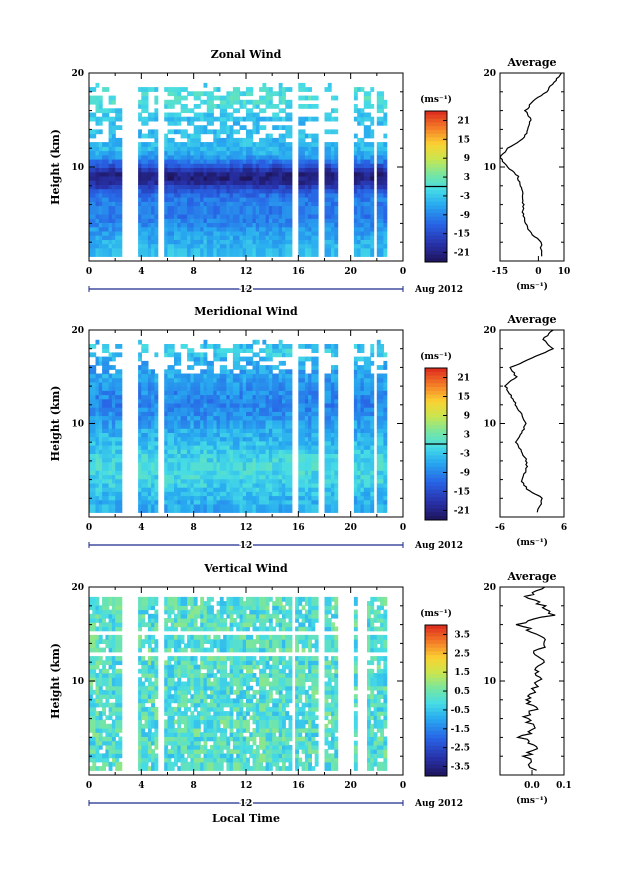 Image resolution: width=623 pixels, height=873 pixels. I want to click on colorbar-tick-label: -3, so click(465, 197).